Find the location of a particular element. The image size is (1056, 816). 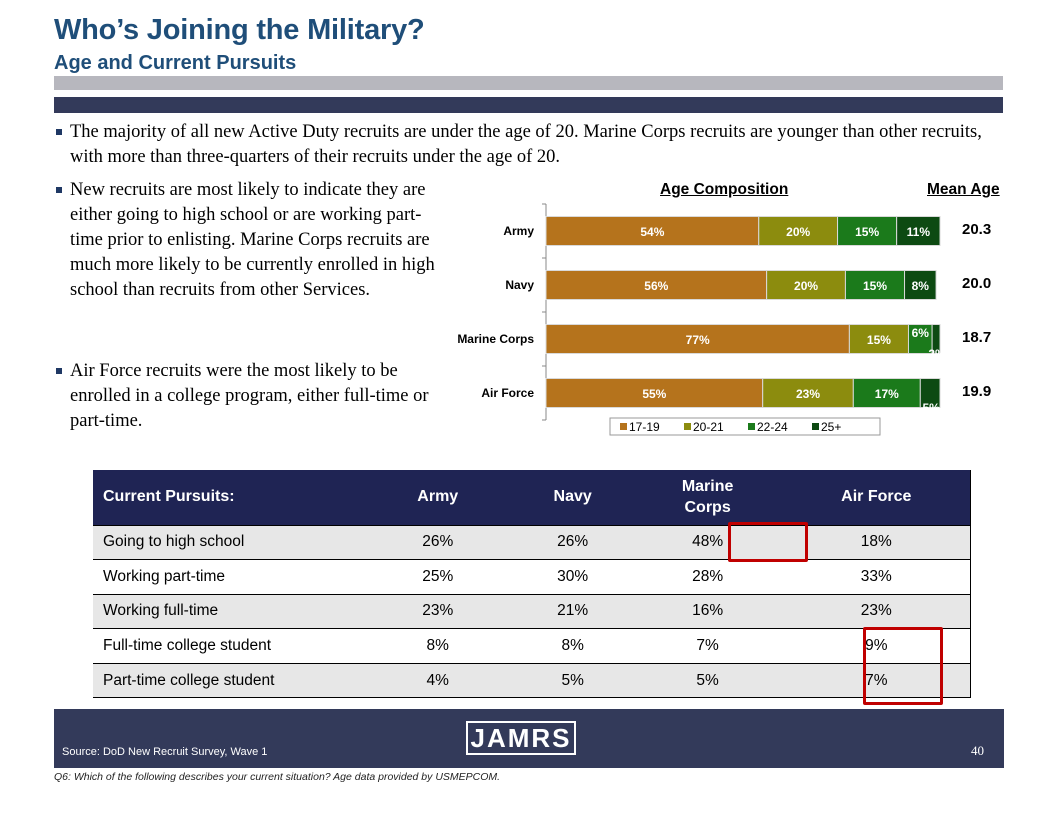

cell-marine-corps: 5% is located at coordinates (707, 680).